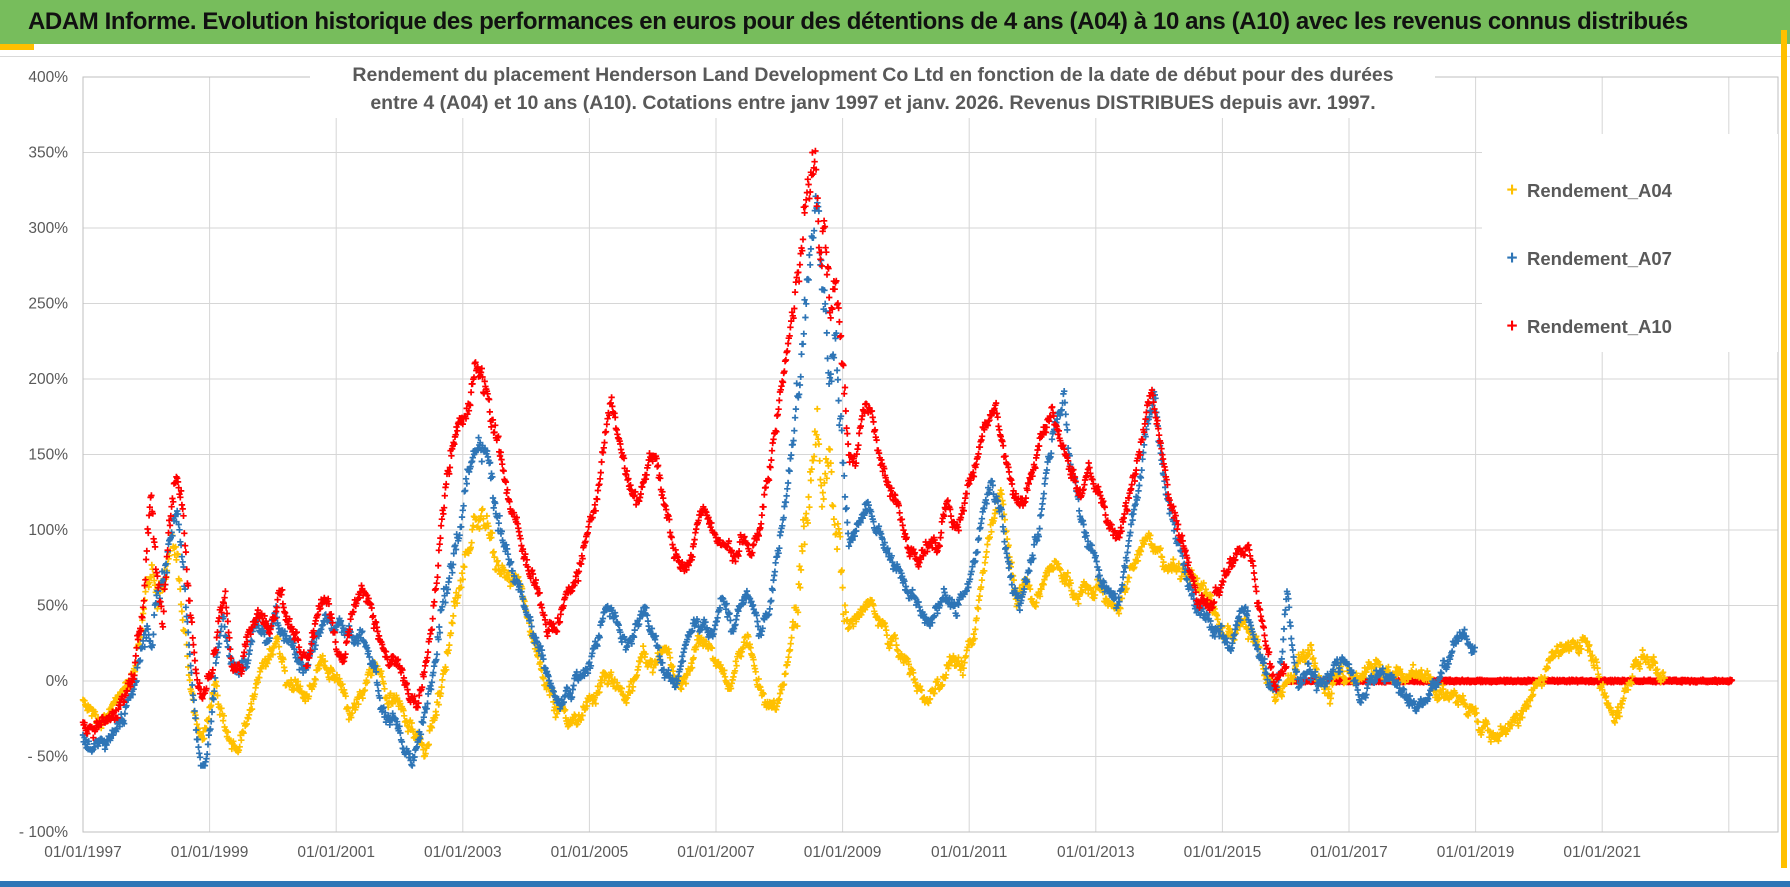 The width and height of the screenshot is (1790, 887). What do you see at coordinates (463, 852) in the screenshot?
I see `x-tick-label: 01/01/2003` at bounding box center [463, 852].